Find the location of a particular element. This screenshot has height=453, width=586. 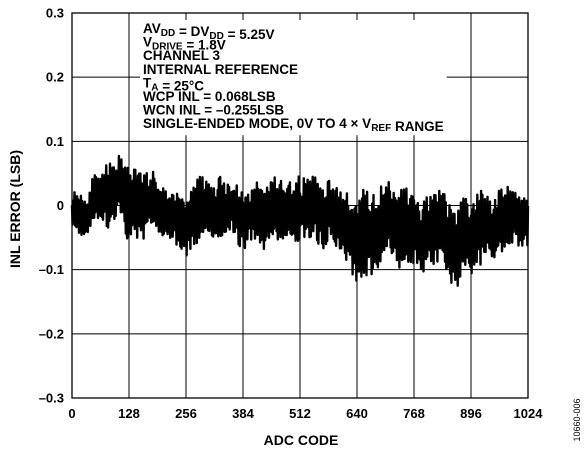

x-tick-label: 0 is located at coordinates (71, 413).